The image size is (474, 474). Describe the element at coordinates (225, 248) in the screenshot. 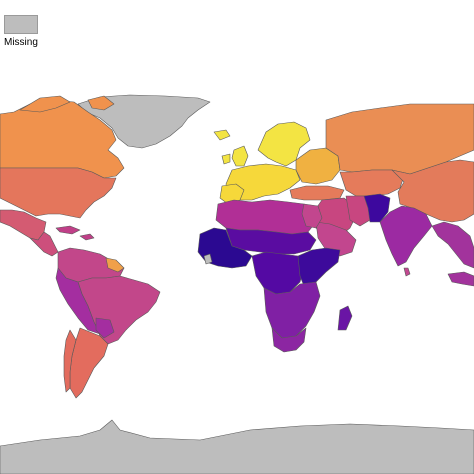

I see `region-west-africa` at that location.